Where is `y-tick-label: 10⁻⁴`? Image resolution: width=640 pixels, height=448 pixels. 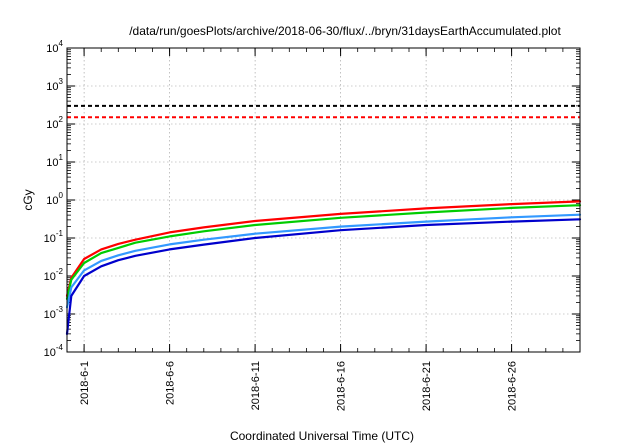
y-tick-label: 10⁻⁴ is located at coordinates (54, 351).